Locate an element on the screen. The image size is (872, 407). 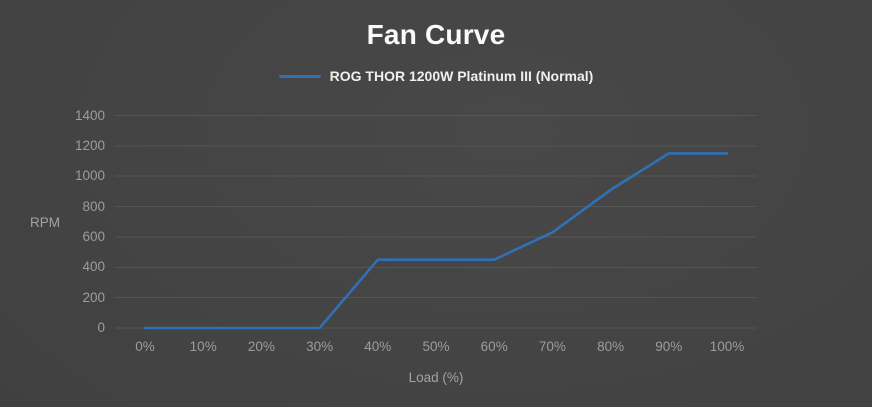
y-tick-label: 0 is located at coordinates (101, 327).